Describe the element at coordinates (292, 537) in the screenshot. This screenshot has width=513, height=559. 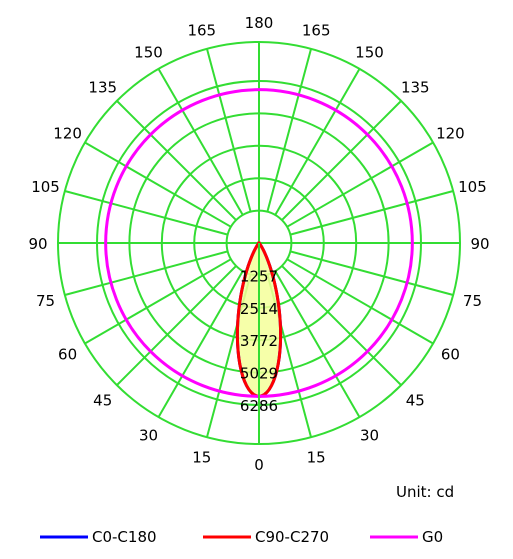
I see `legend-label: C90-C270` at that location.